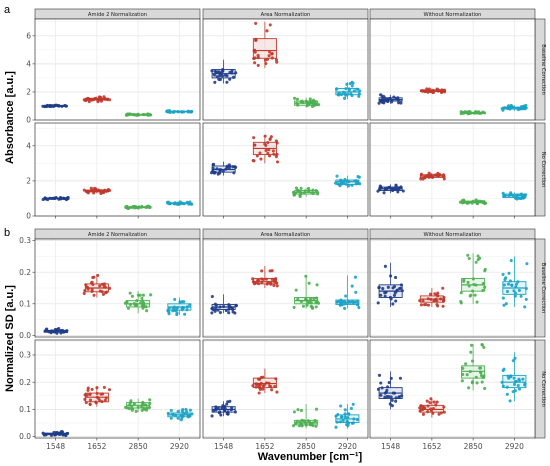 This screenshot has width=550, height=466. Describe the element at coordinates (7, 233) in the screenshot. I see `panel-letter: b` at that location.